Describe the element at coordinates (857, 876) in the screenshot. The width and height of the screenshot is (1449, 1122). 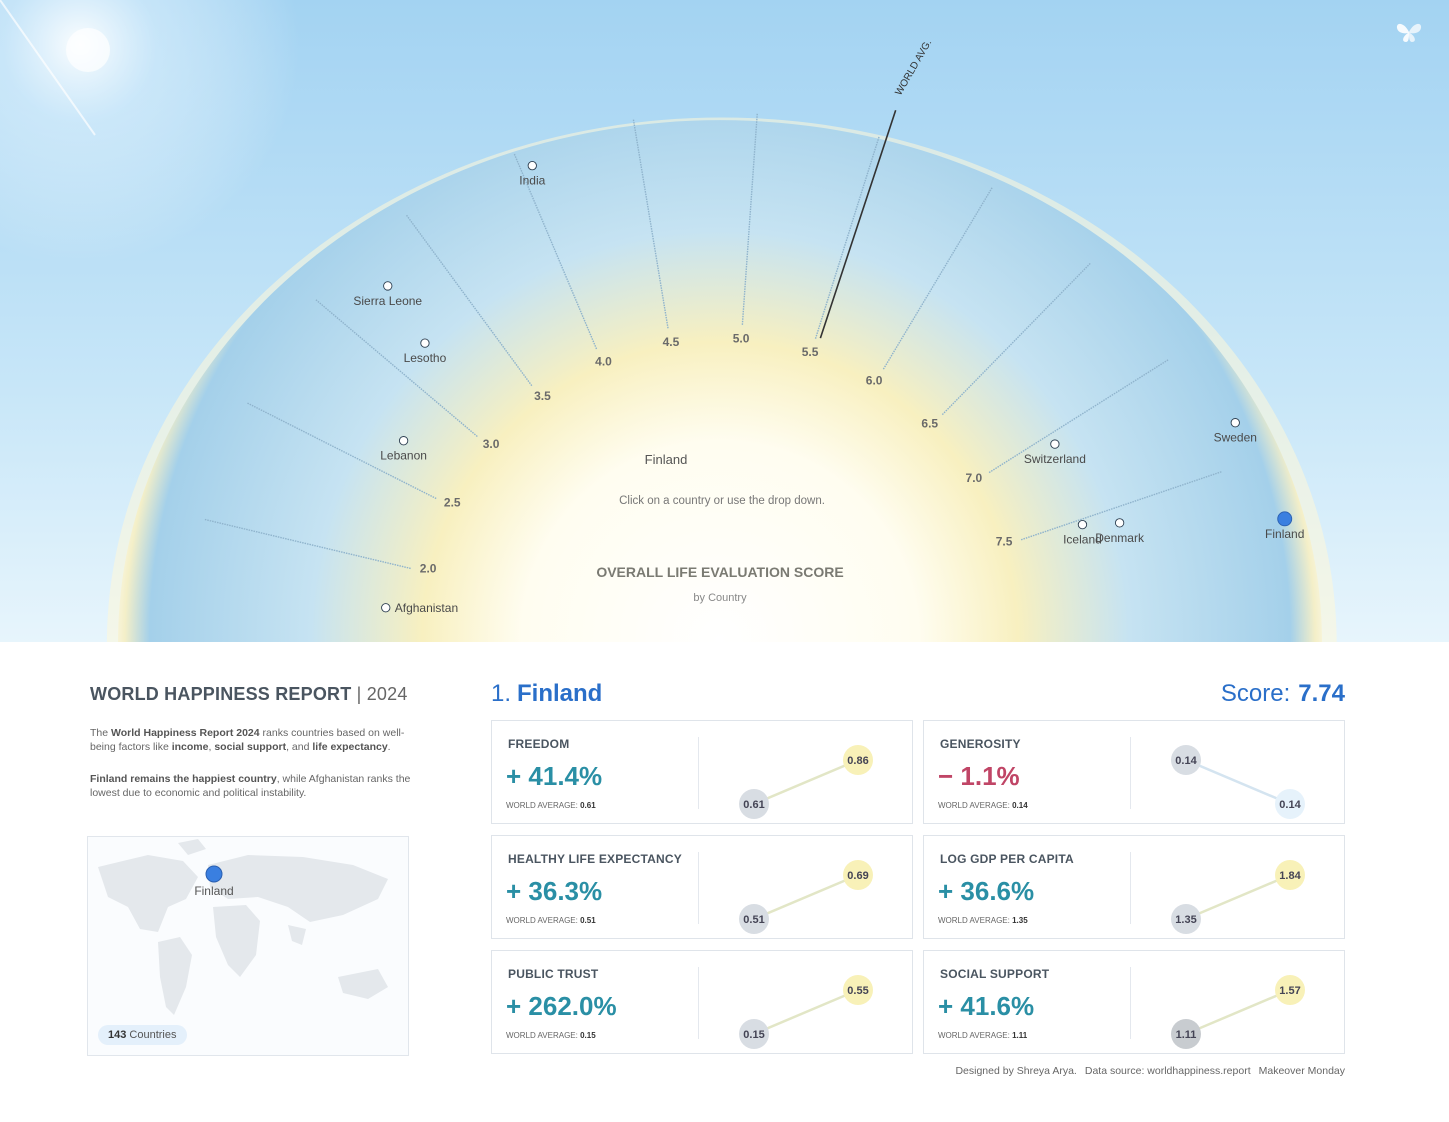
I see `country-value-label: 0.69` at that location.